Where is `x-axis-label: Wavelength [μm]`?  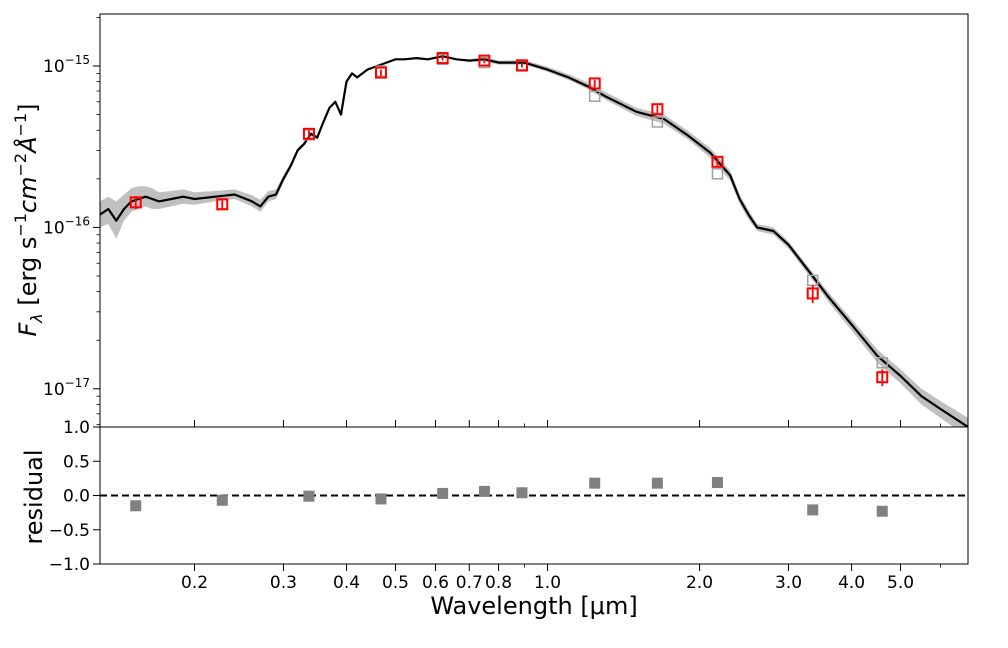 x-axis-label: Wavelength [μm] is located at coordinates (533, 606).